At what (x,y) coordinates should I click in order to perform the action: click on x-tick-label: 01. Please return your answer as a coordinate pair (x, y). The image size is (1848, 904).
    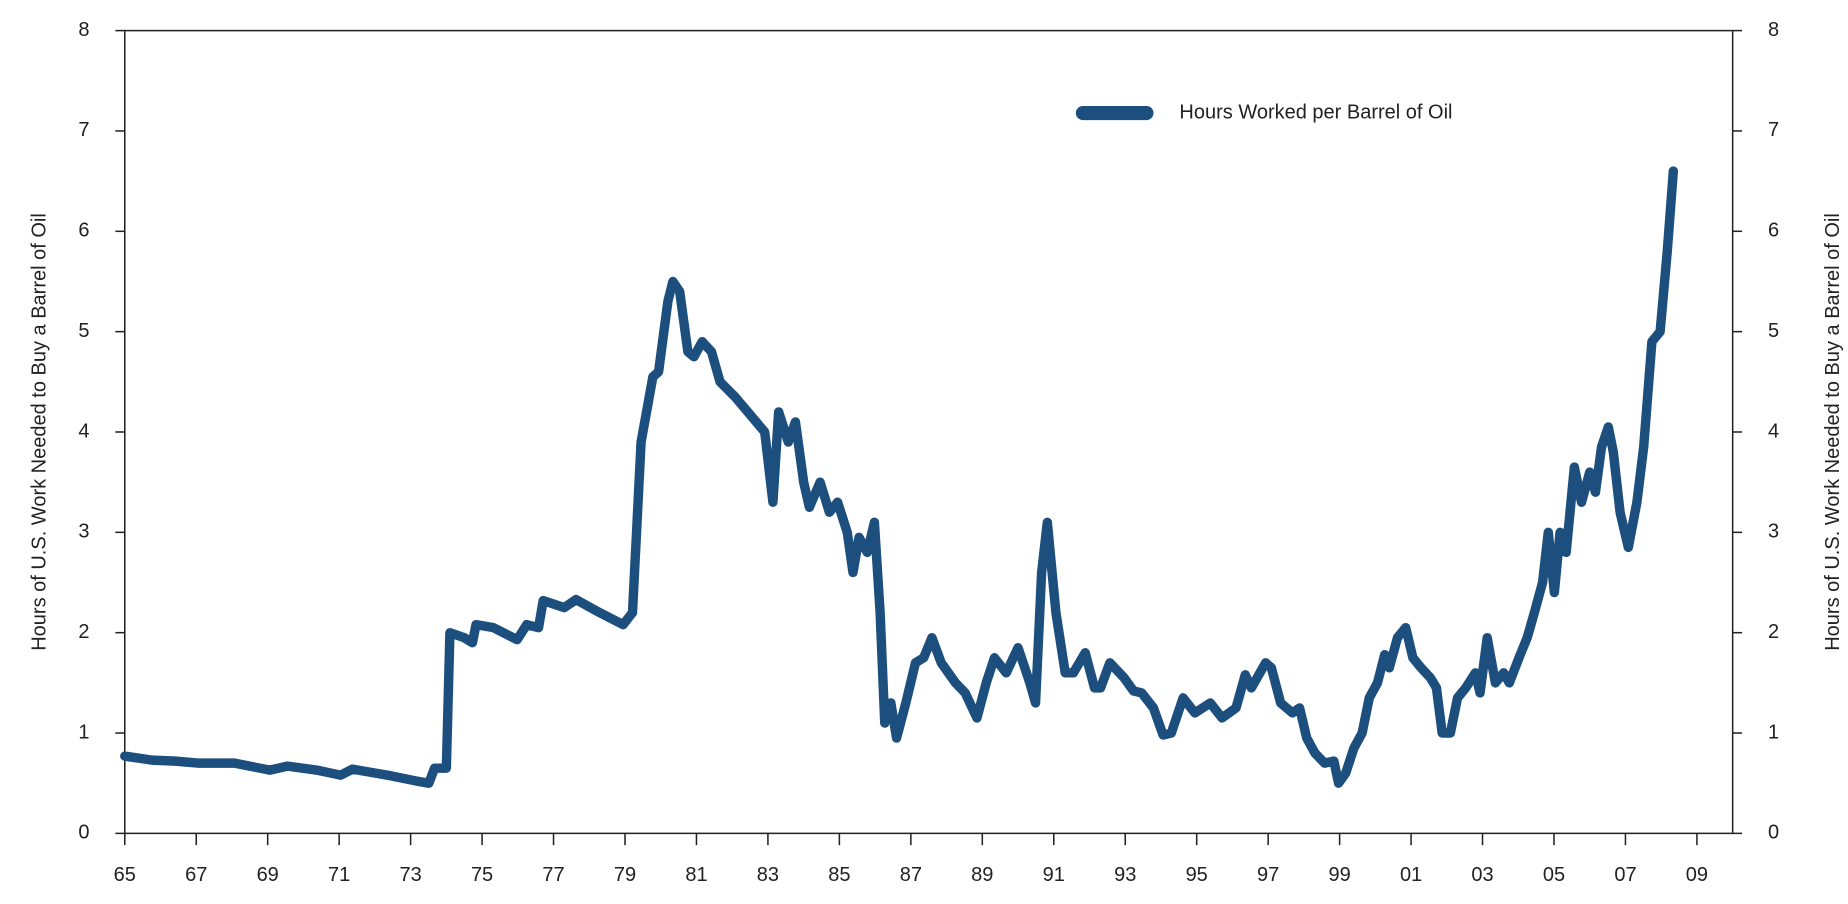
    Looking at the image, I should click on (1411, 875).